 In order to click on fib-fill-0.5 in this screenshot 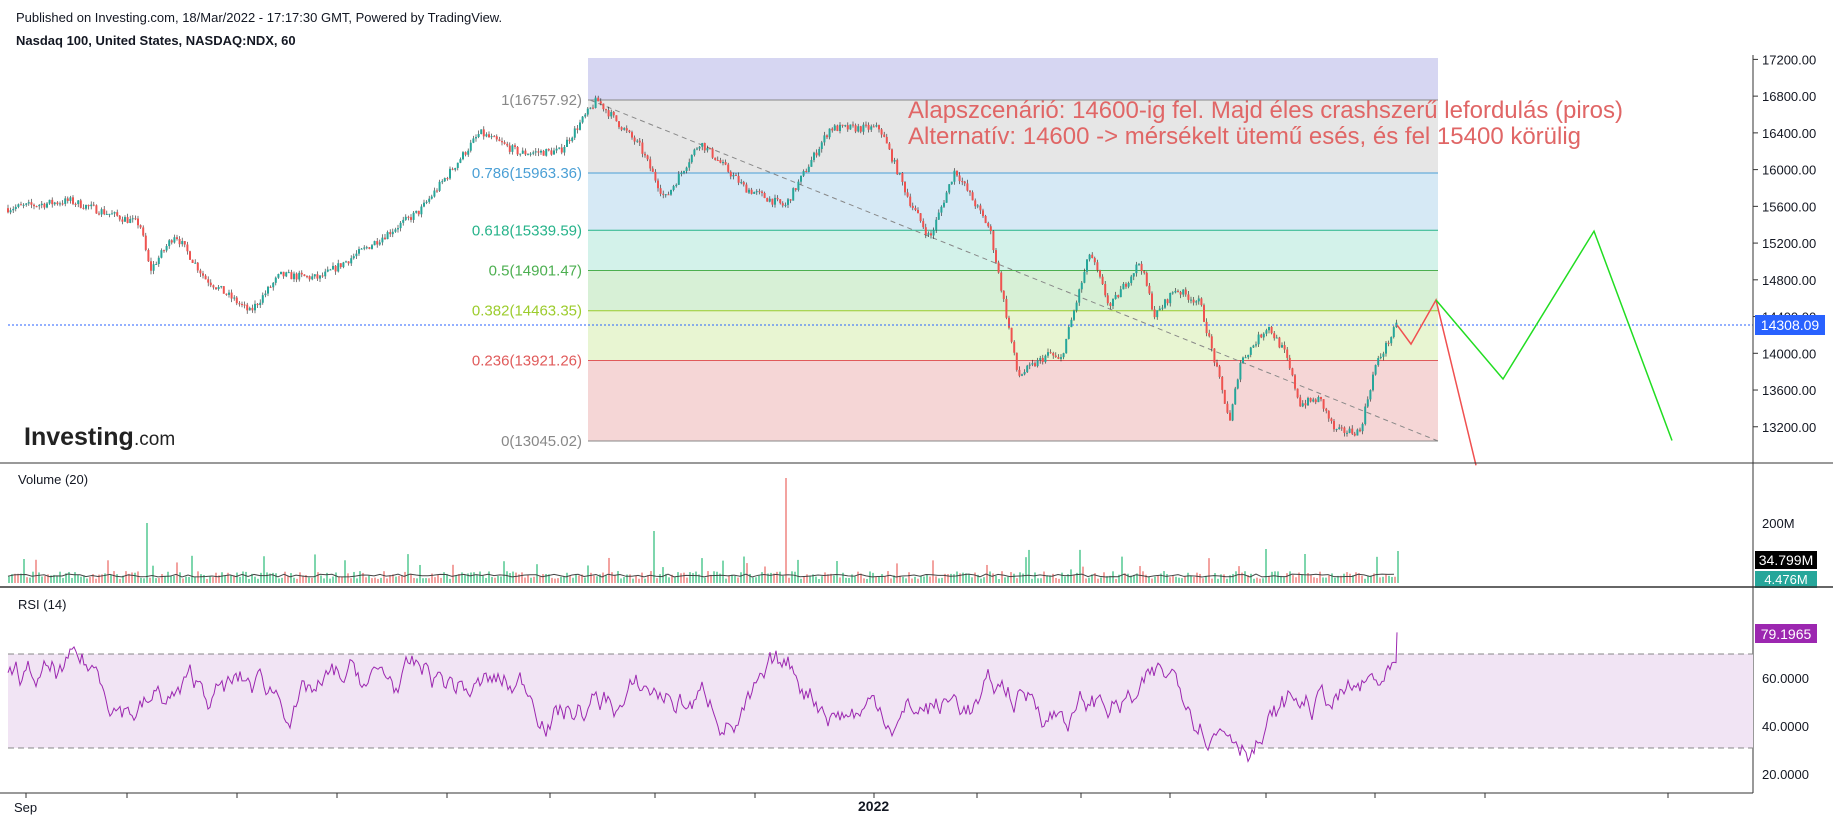, I will do `click(1013, 290)`.